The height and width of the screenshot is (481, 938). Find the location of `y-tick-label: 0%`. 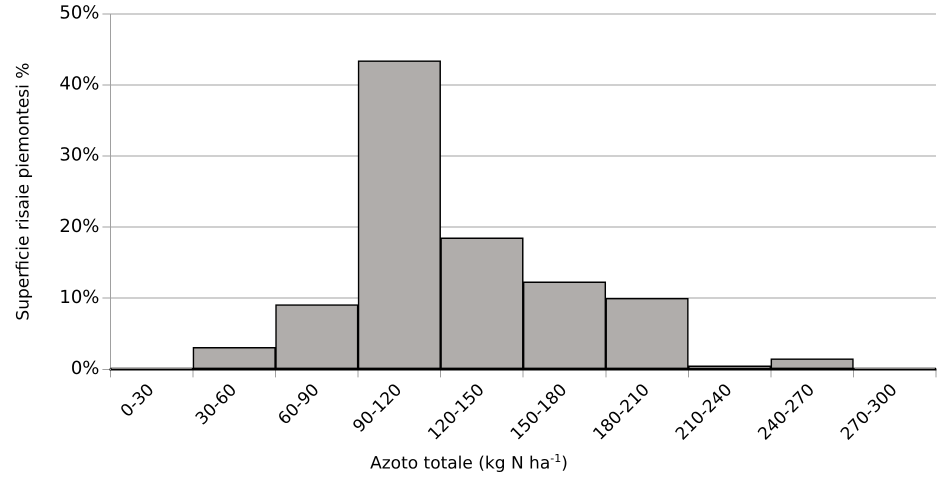

y-tick-label: 0% is located at coordinates (85, 369).